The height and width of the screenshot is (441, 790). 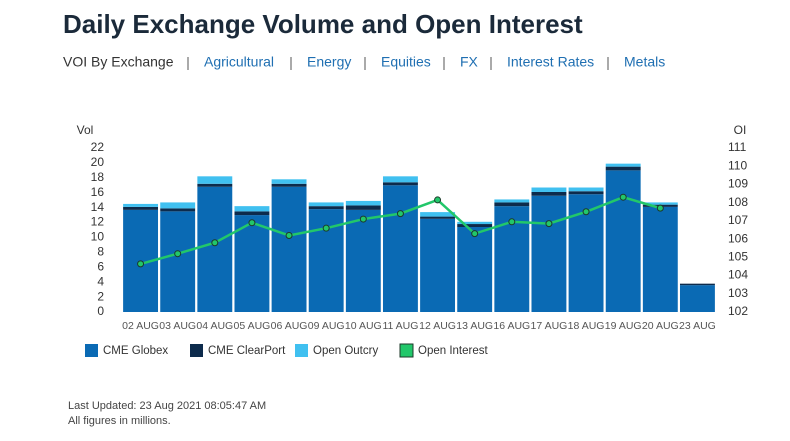 I want to click on y2-tick-label: 105, so click(x=738, y=257).